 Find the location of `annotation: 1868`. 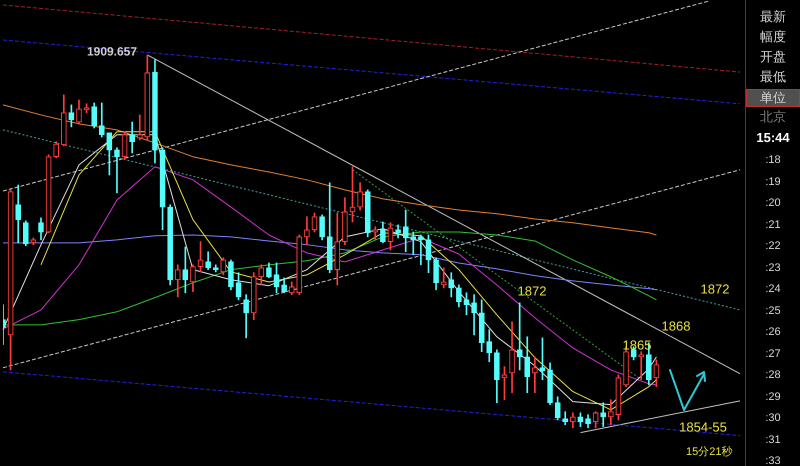

annotation: 1868 is located at coordinates (676, 326).